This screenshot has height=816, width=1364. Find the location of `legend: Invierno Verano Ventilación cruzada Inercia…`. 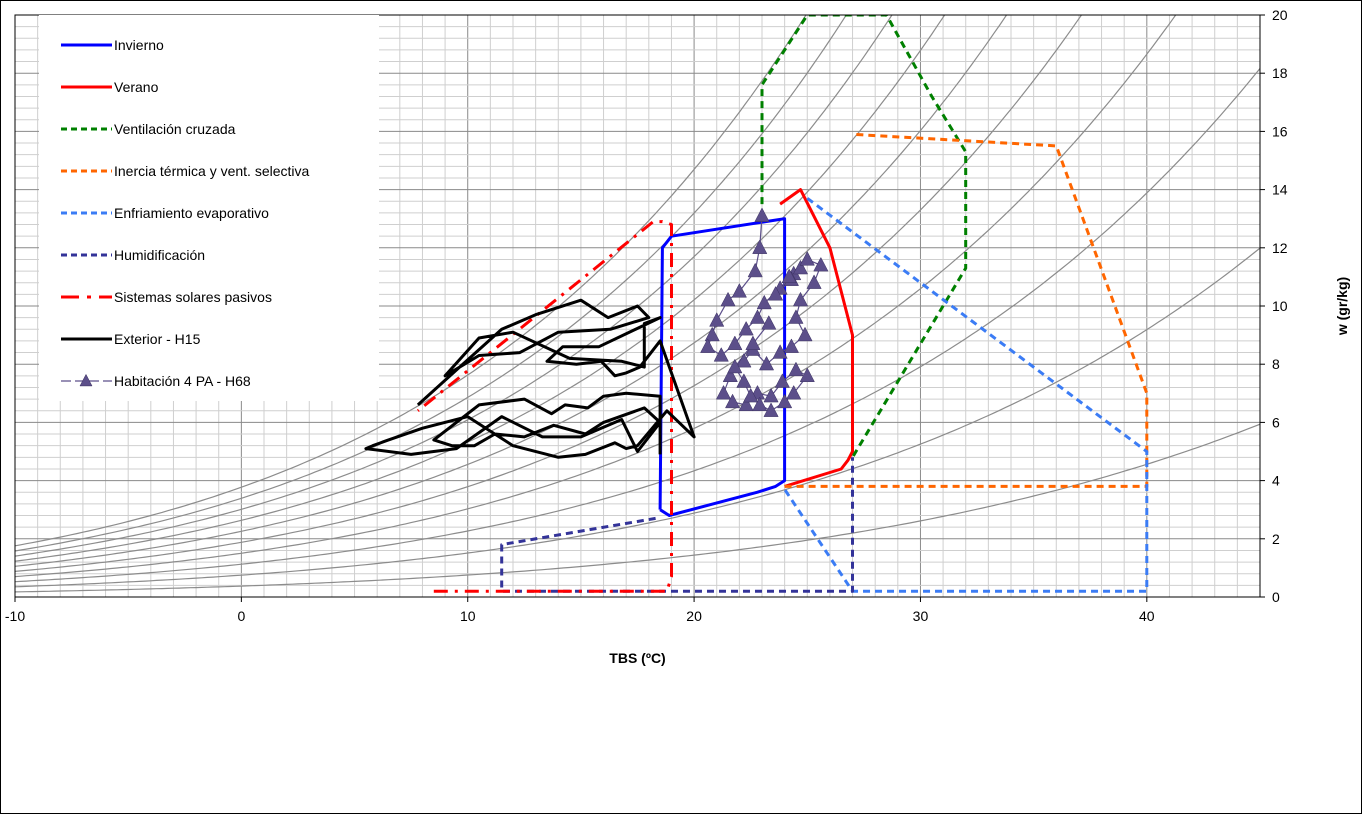

legend: Invierno Verano Ventilación cruzada Inercia… is located at coordinates (209, 208).